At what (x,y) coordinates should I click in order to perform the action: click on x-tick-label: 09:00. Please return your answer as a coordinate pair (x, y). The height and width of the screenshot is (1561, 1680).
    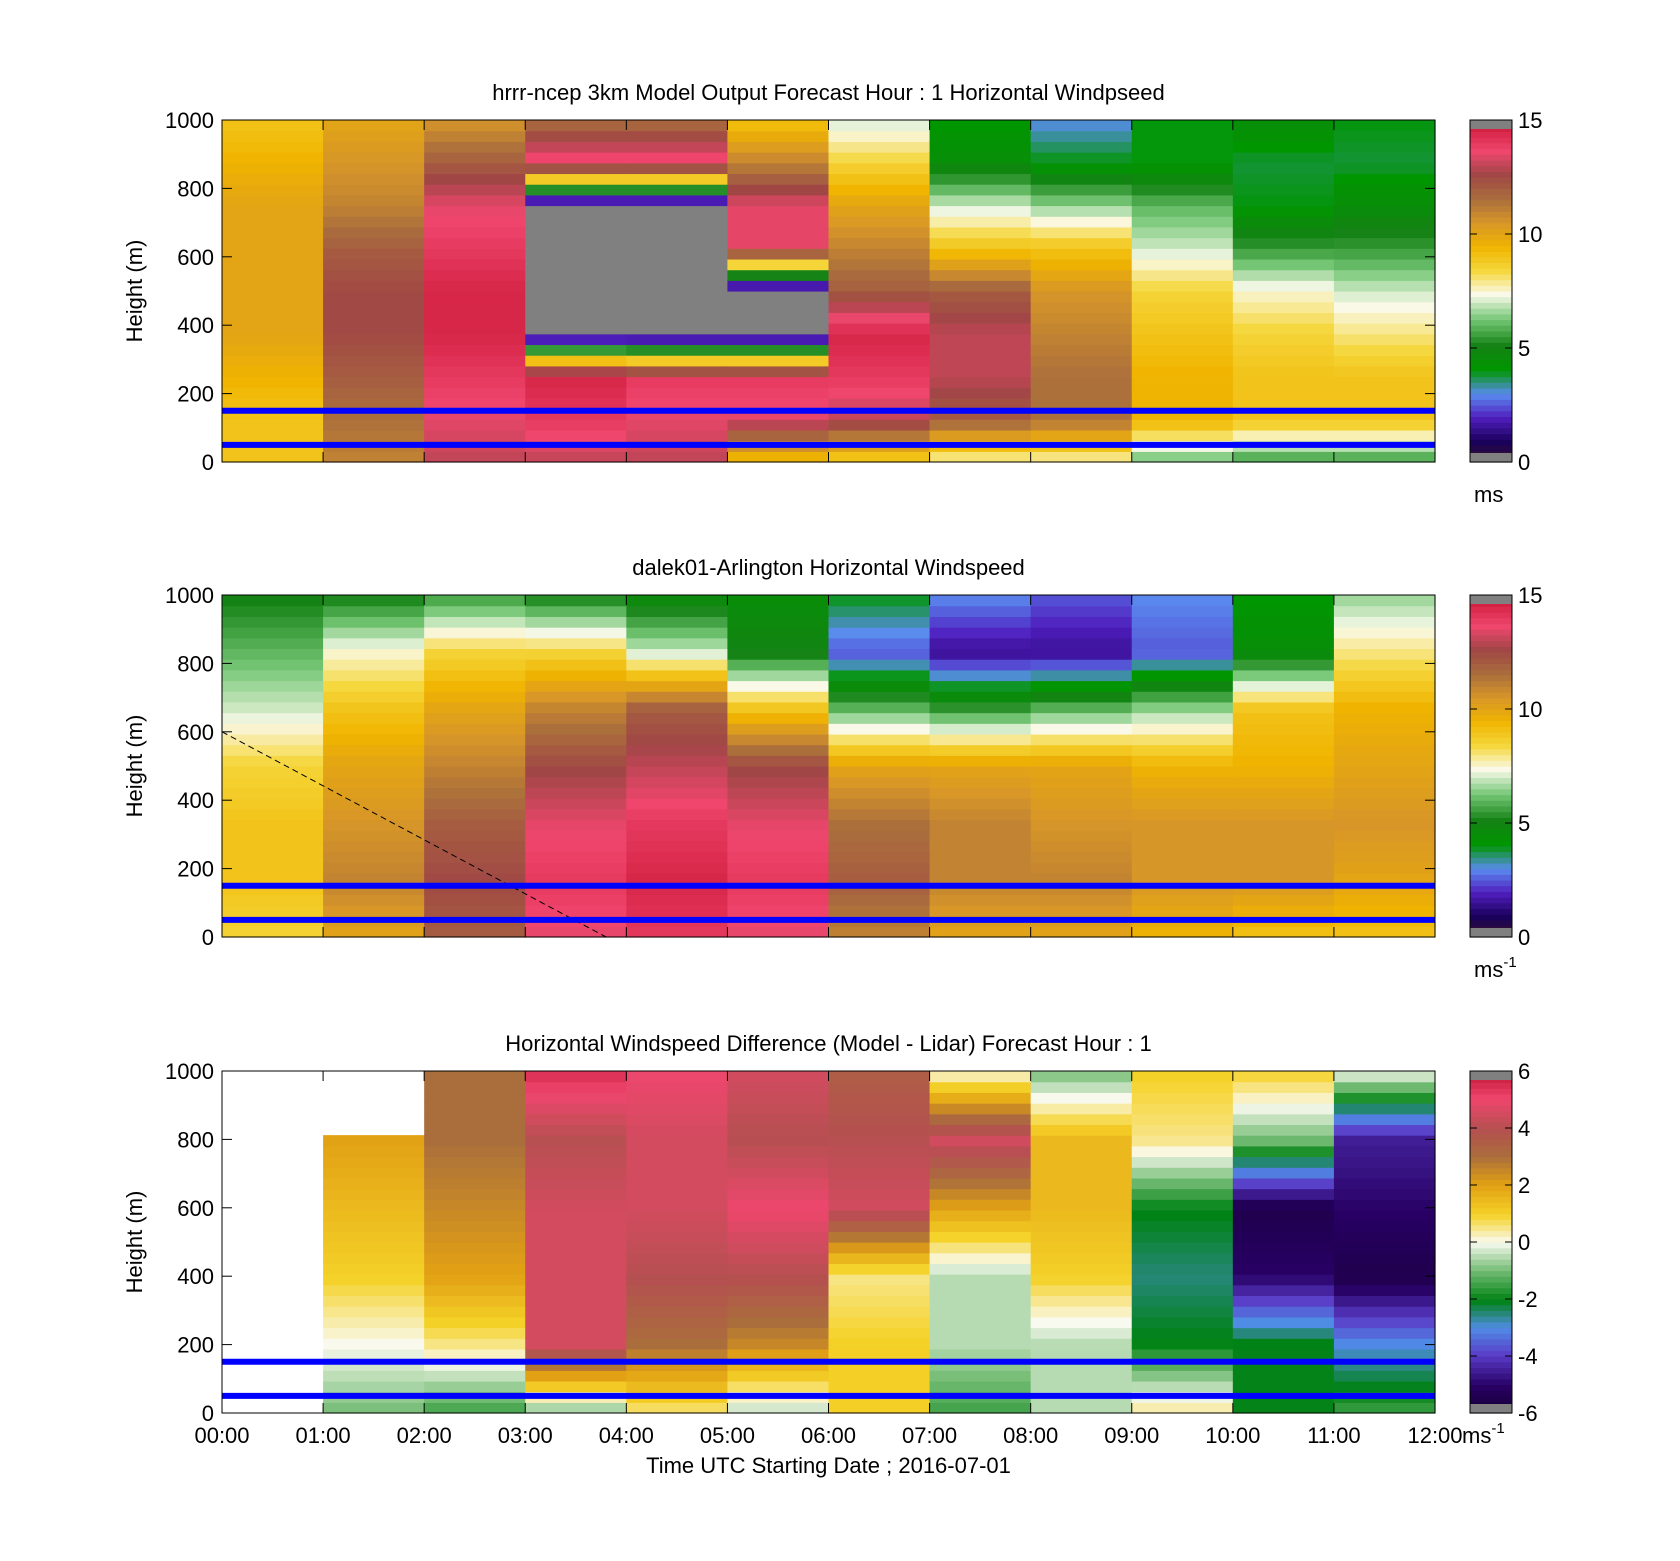
    Looking at the image, I should click on (1131, 1435).